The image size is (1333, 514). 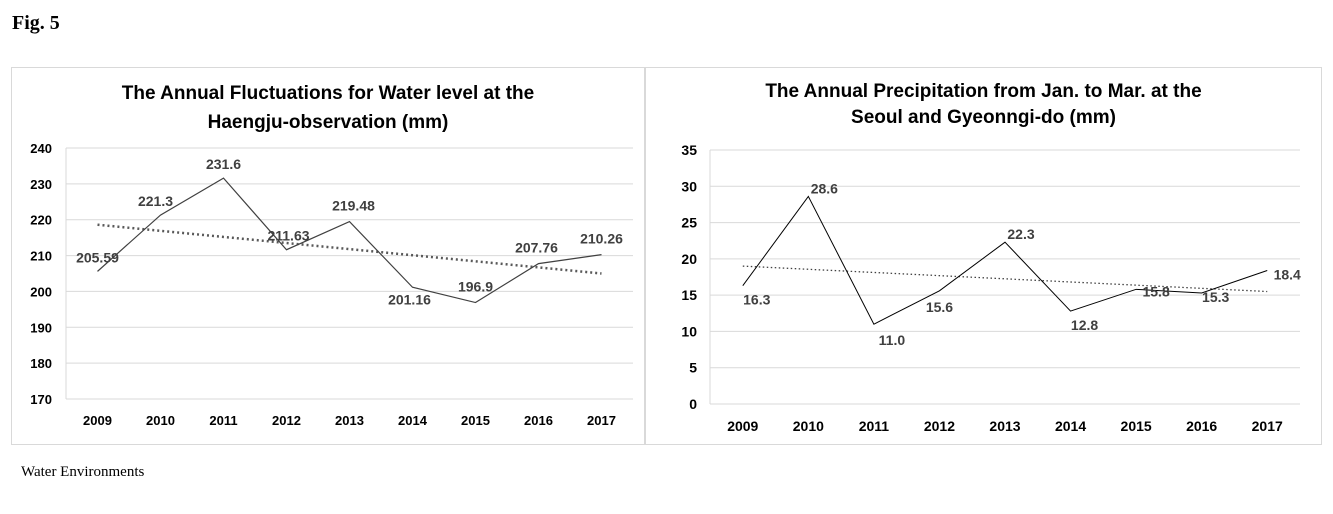 I want to click on precipitation-y-tick-label: 25, so click(x=689, y=223).